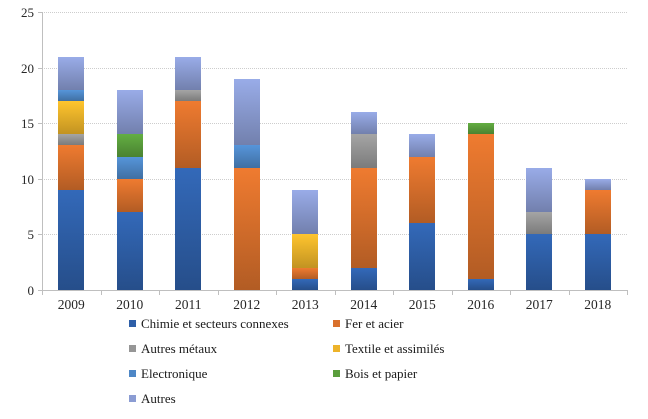 The width and height of the screenshot is (648, 419). What do you see at coordinates (231, 348) in the screenshot?
I see `legend-item: Autres métaux` at bounding box center [231, 348].